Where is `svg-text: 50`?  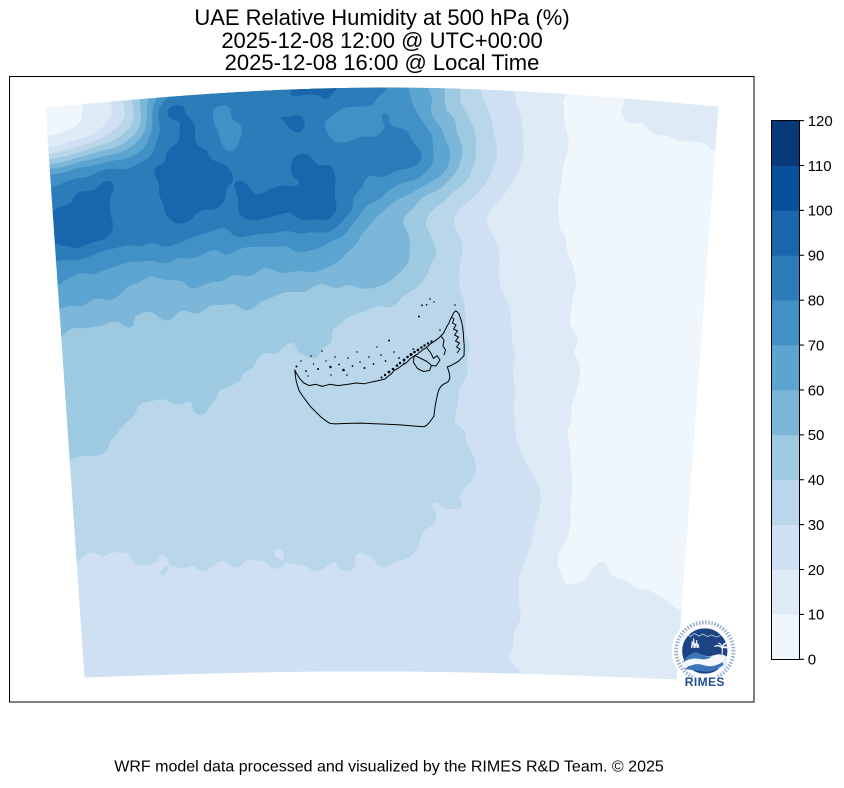
svg-text: 50 is located at coordinates (816, 435).